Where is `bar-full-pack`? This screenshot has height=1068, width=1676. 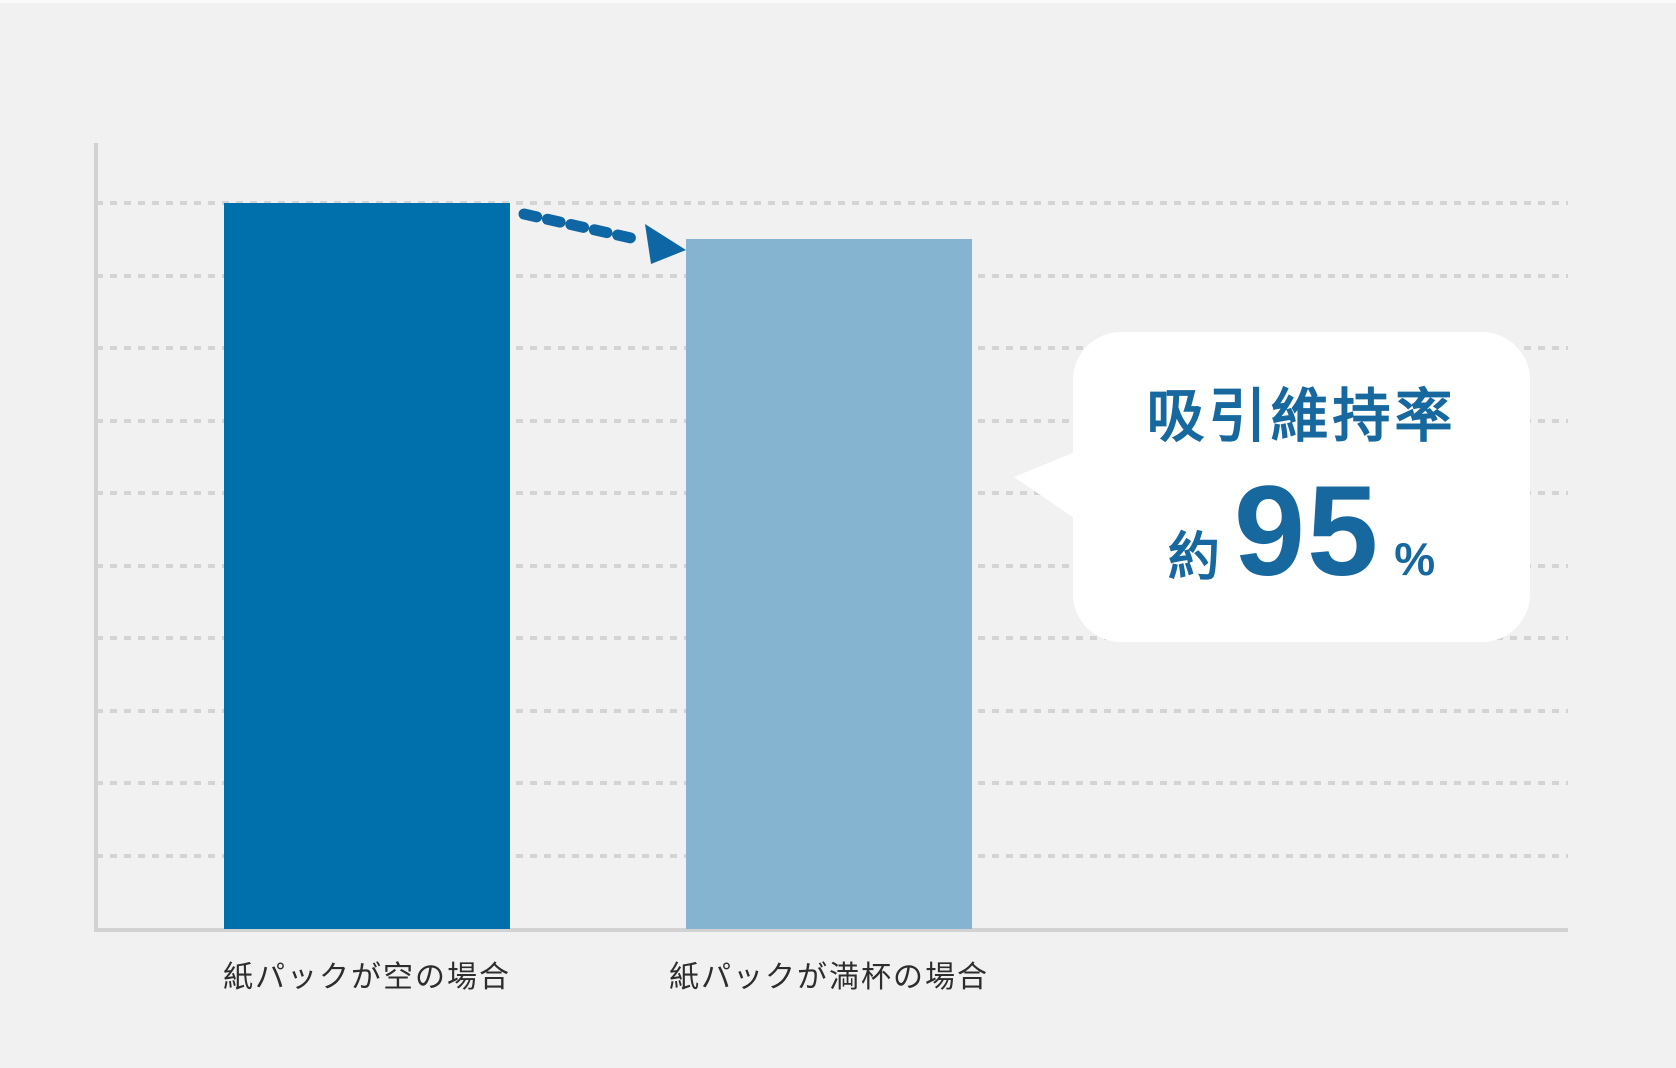 bar-full-pack is located at coordinates (829, 584).